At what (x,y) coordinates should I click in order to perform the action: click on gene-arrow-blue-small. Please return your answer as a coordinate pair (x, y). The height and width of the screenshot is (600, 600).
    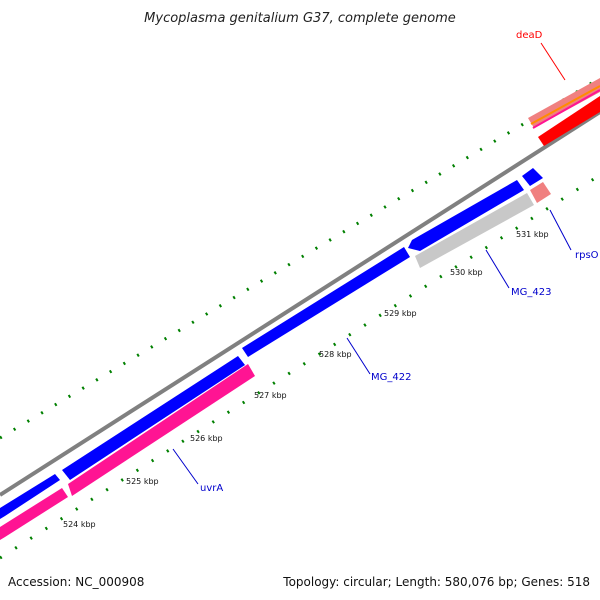
    Looking at the image, I should click on (532, 177).